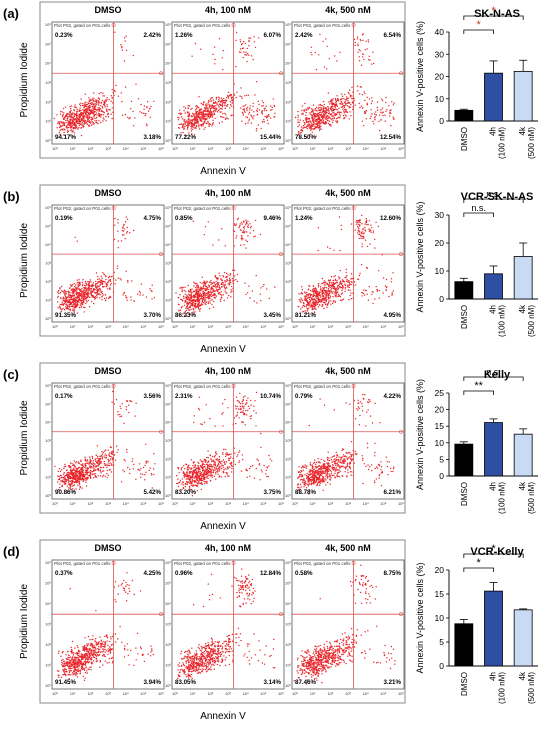 This screenshot has width=550, height=739. Describe the element at coordinates (344, 85) in the screenshot. I see `flow-dots` at that location.